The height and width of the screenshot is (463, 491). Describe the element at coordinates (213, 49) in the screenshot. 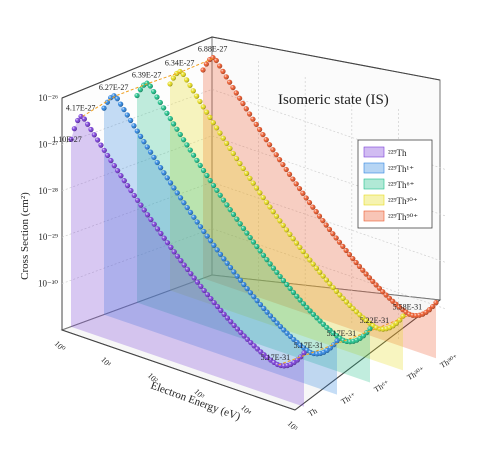

I see `peak-value-label: 6.88E-27` at that location.